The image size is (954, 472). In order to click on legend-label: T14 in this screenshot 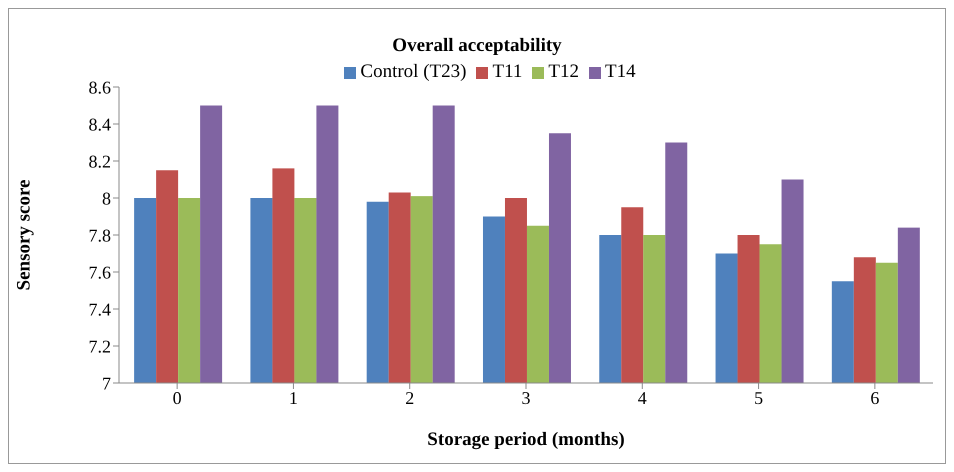, I will do `click(620, 71)`.